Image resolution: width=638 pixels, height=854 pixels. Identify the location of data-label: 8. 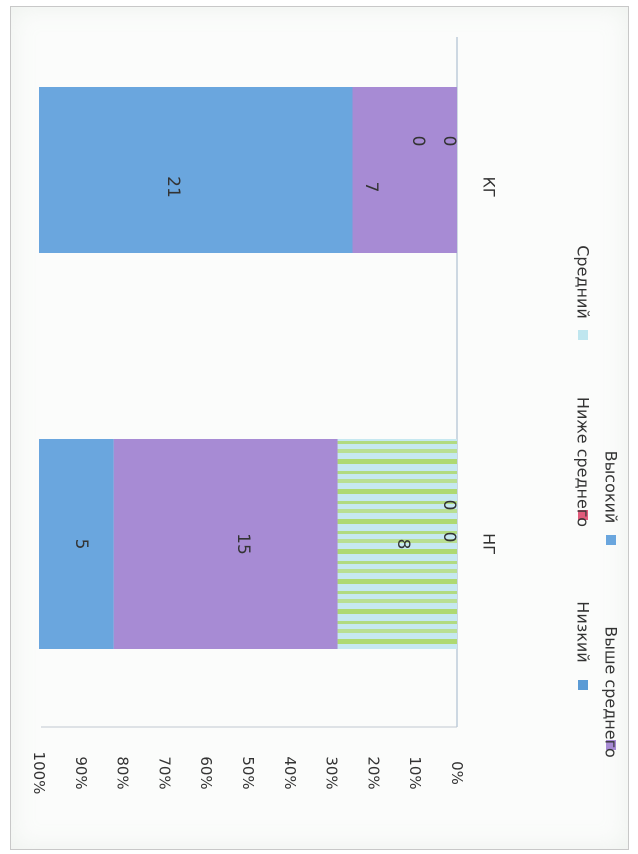
(403, 544).